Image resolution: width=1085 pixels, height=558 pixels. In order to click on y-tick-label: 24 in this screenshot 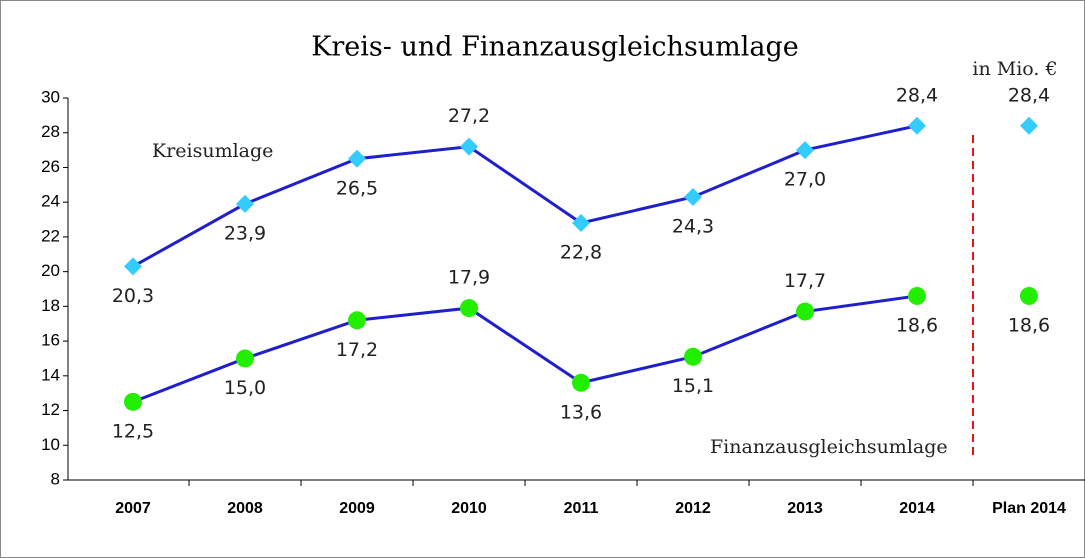, I will do `click(50, 201)`.